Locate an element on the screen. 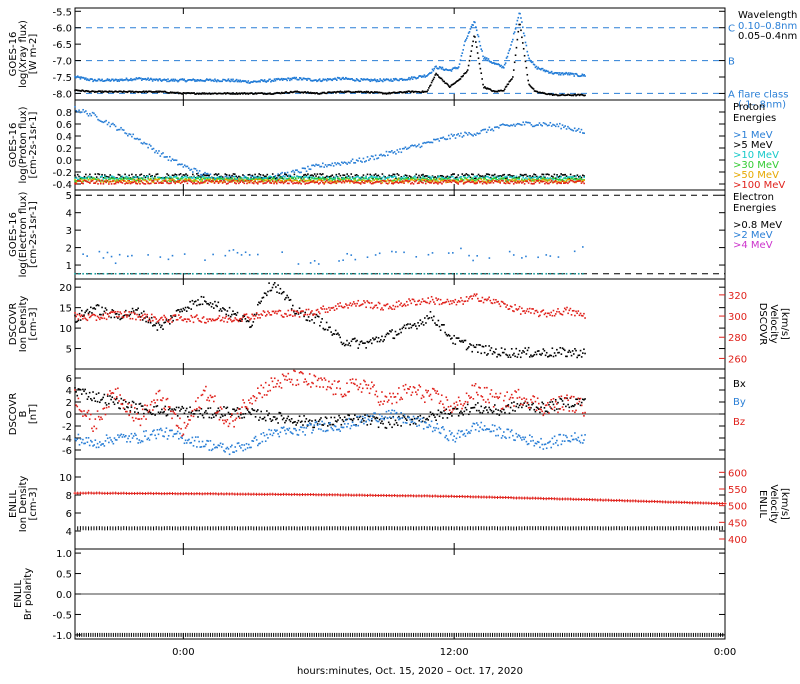 The height and width of the screenshot is (684, 800). legend-title: Energies is located at coordinates (754, 208).